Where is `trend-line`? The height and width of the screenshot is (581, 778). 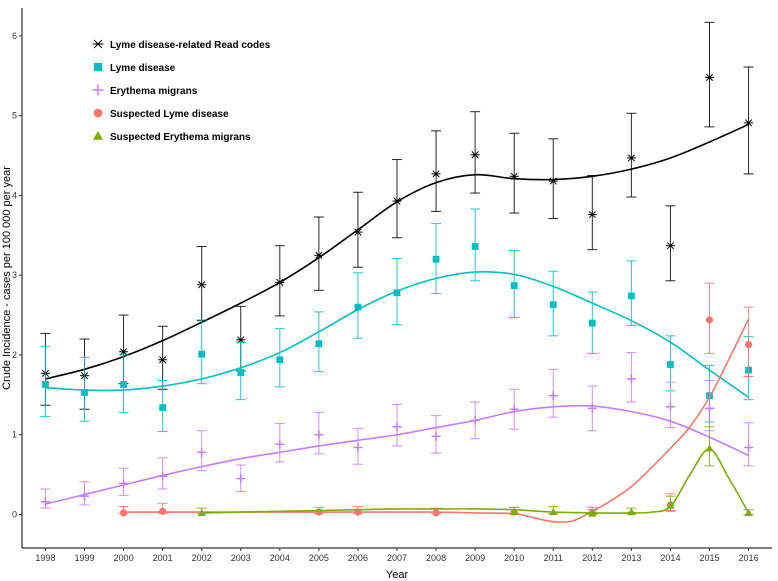
trend-line is located at coordinates (475, 481).